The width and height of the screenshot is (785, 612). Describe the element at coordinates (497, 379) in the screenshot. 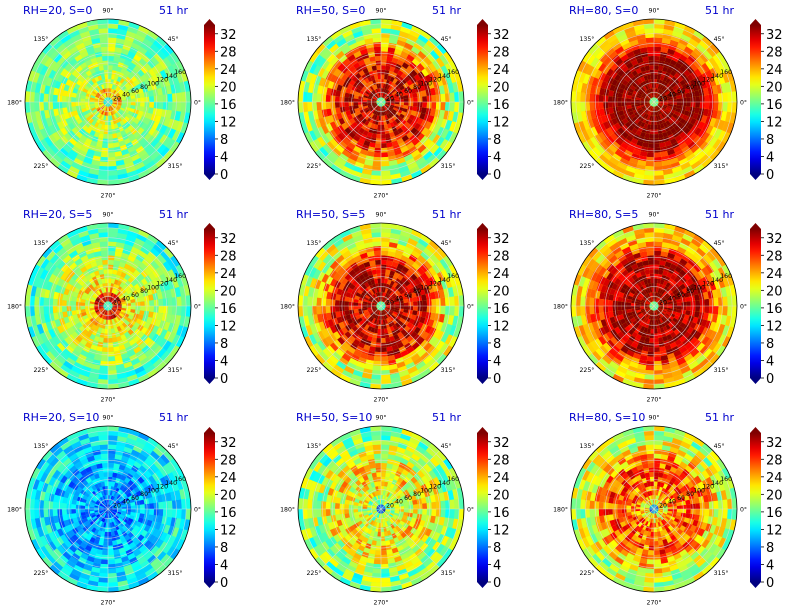

I see `colorbar-tick-label: 0` at that location.